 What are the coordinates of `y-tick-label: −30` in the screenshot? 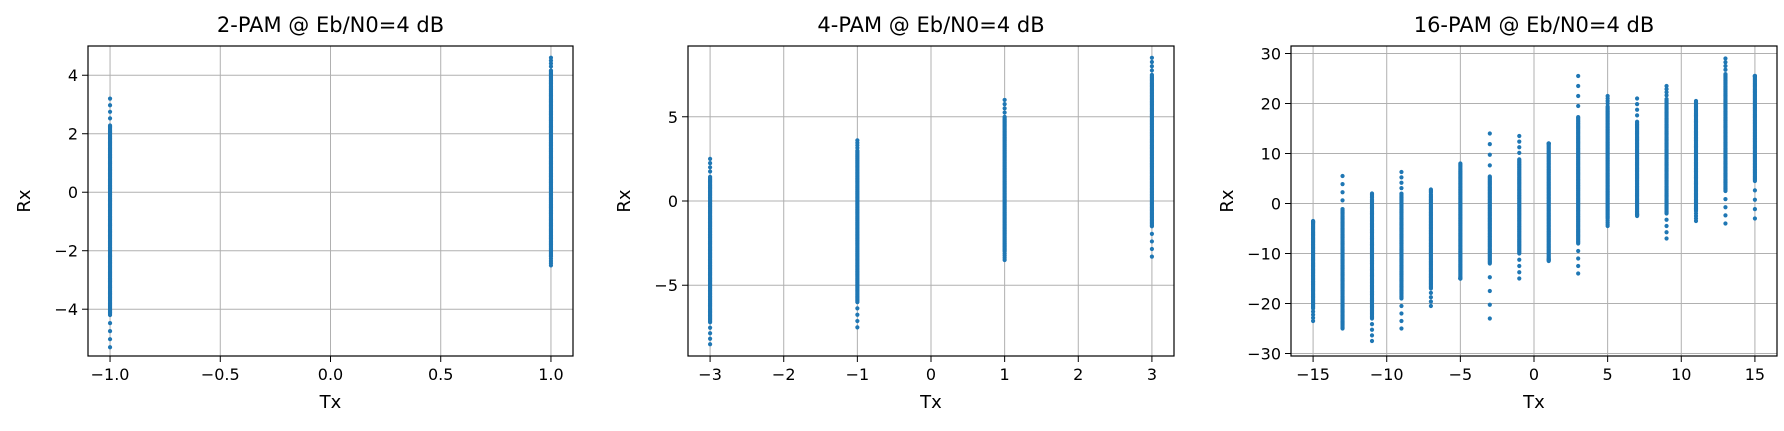 It's located at (1264, 354).